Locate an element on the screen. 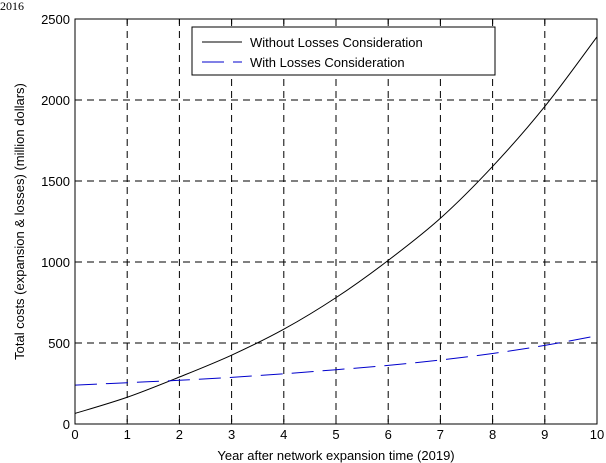 The image size is (606, 463). legend-label-2: With Losses Consideration is located at coordinates (327, 62).